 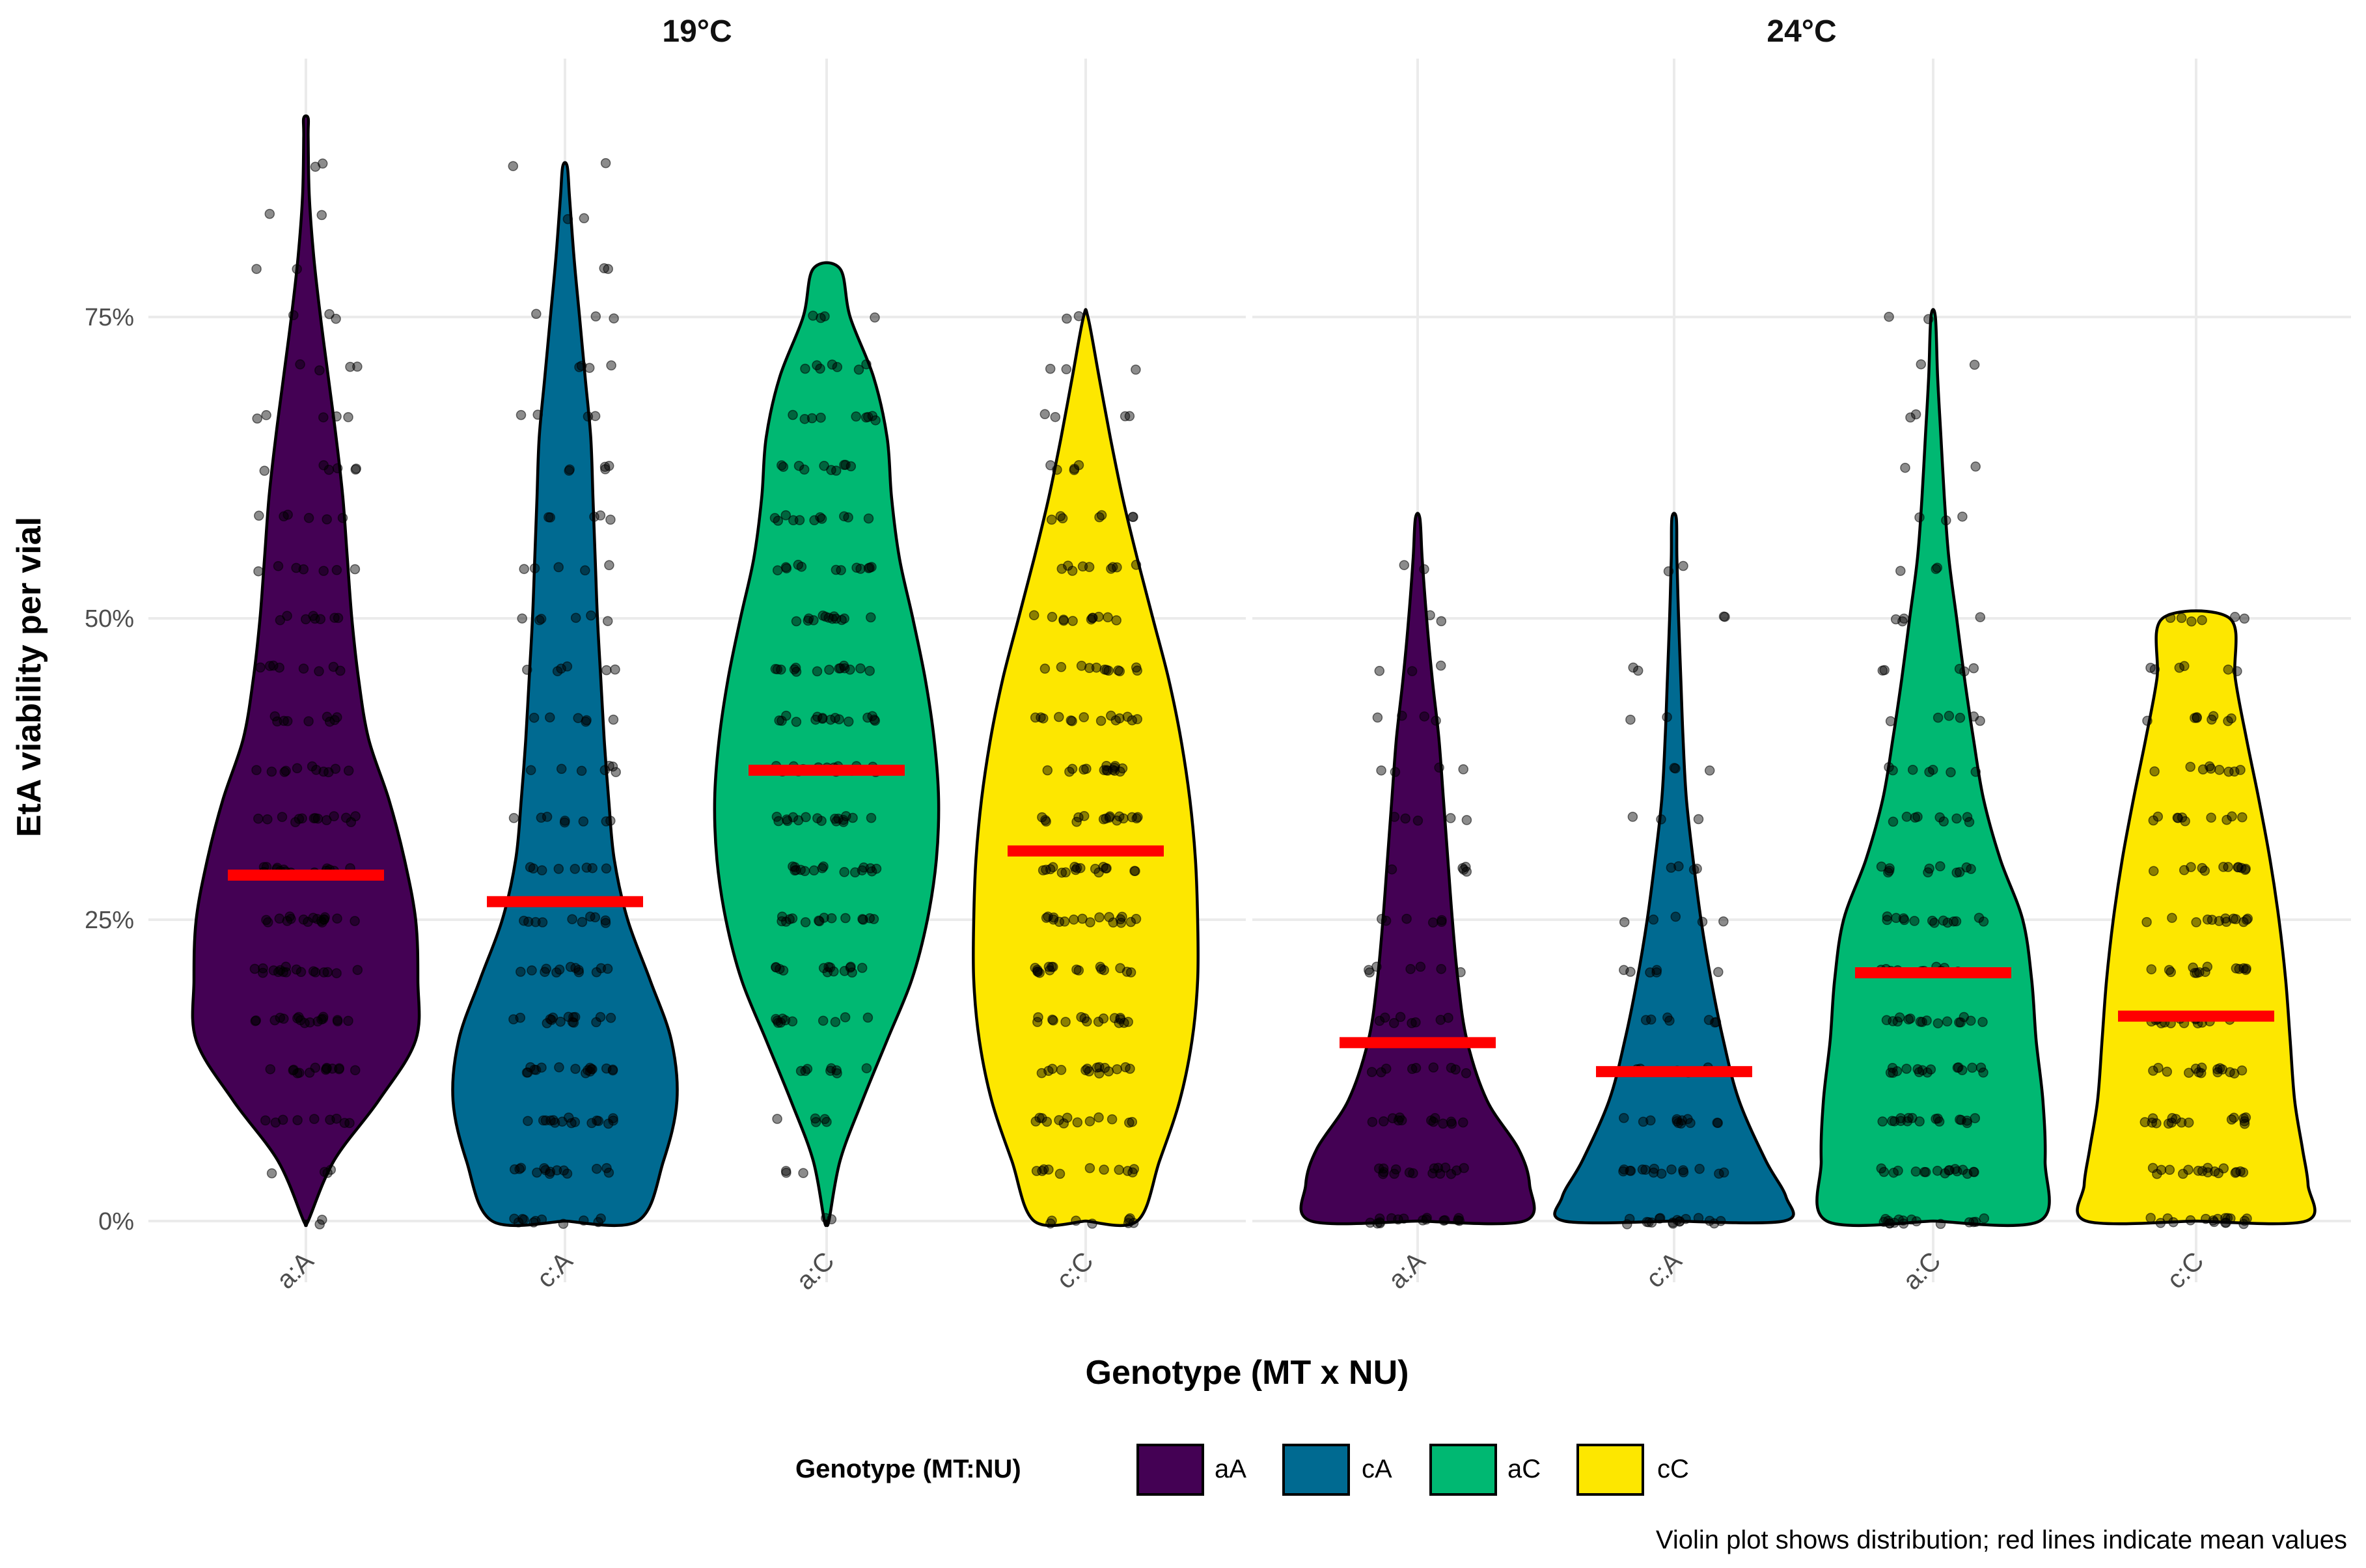 I want to click on legend-item-aA: aA, so click(x=1191, y=1470).